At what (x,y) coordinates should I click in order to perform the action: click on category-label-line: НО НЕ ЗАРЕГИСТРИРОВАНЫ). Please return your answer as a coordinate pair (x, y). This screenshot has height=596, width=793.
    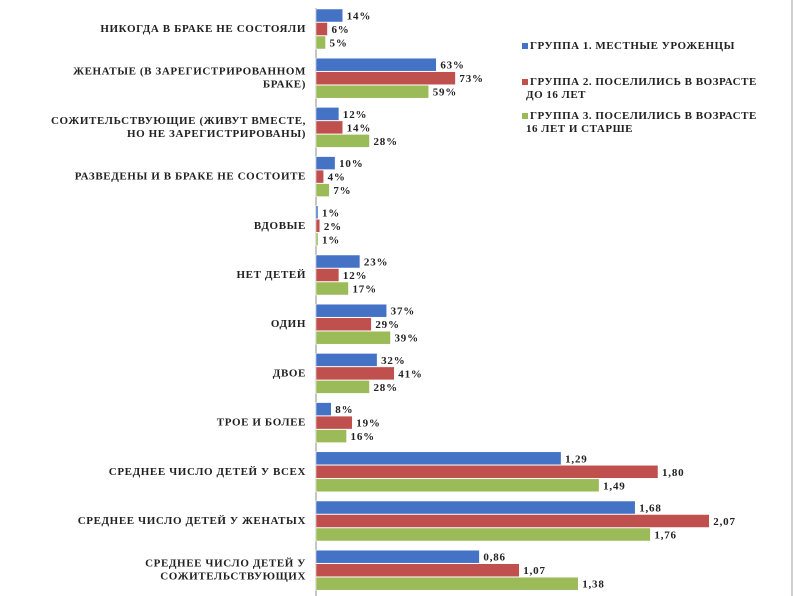
    Looking at the image, I should click on (216, 134).